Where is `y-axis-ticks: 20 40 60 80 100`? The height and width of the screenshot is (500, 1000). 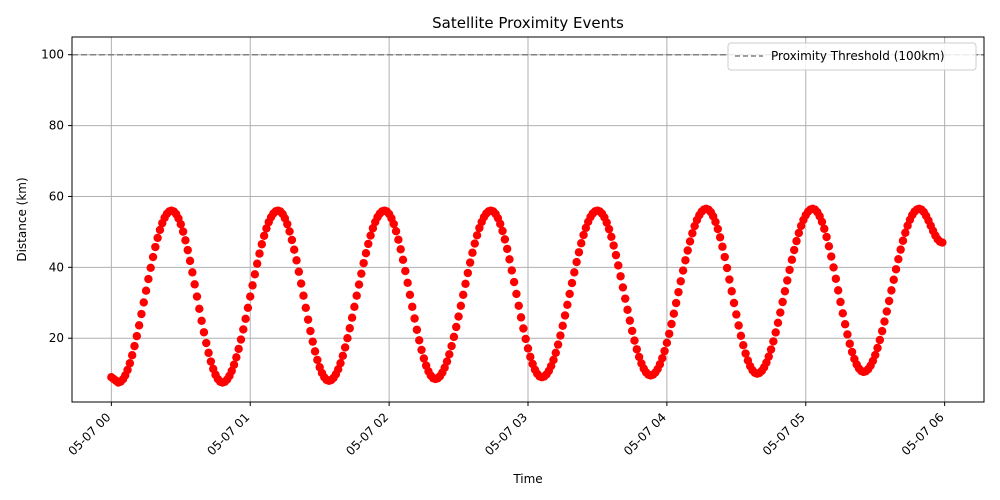 y-axis-ticks: 20 40 60 80 100 is located at coordinates (56, 196).